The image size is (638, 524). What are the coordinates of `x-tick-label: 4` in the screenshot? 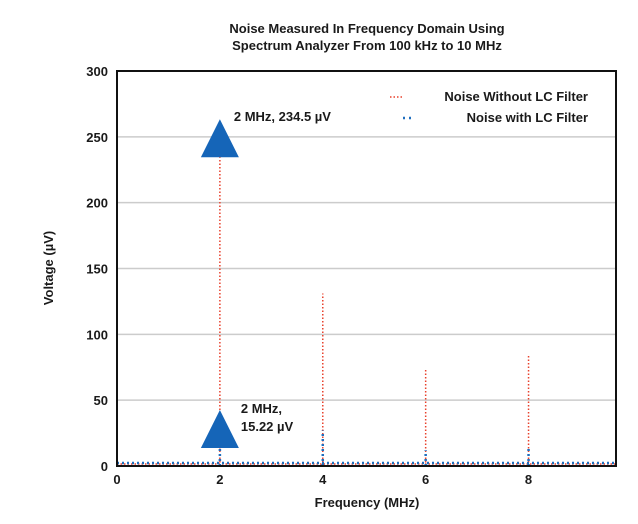 It's located at (323, 479).